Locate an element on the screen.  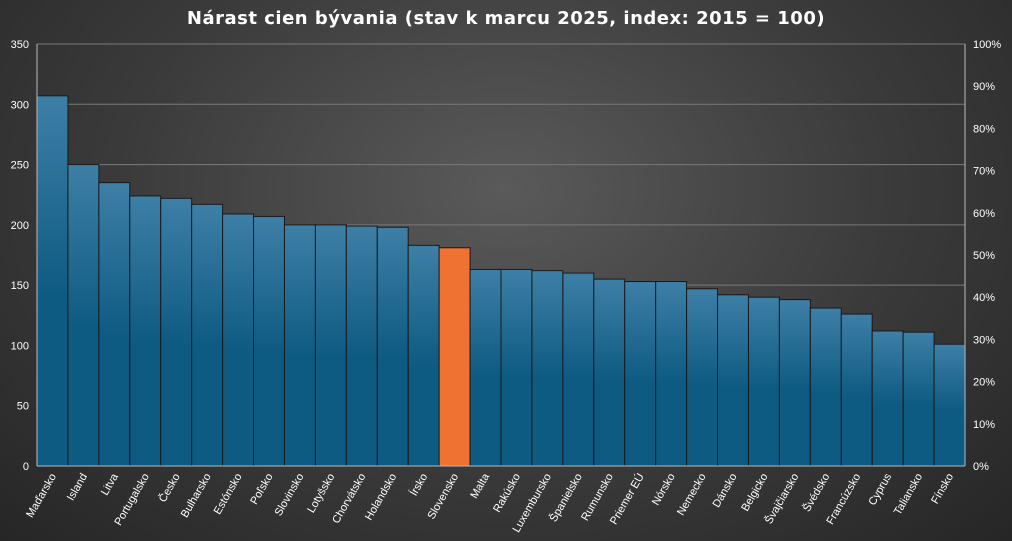
y-tick-7: 350 is located at coordinates (20, 45).